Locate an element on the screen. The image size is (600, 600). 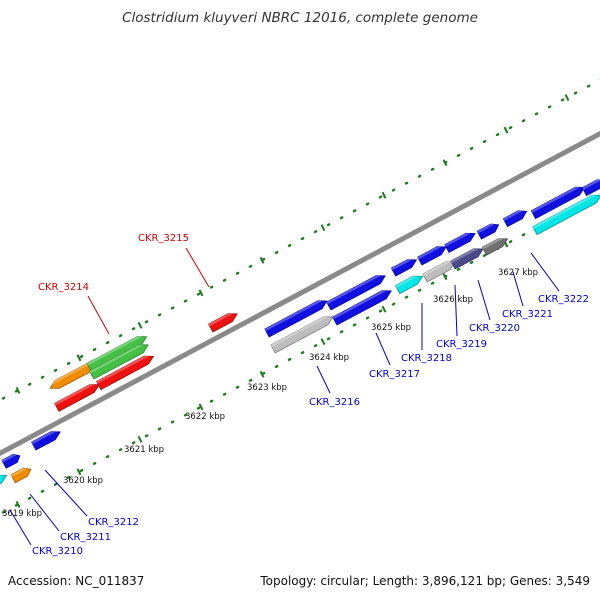
scale-label: 3626 kbp is located at coordinates (453, 300).